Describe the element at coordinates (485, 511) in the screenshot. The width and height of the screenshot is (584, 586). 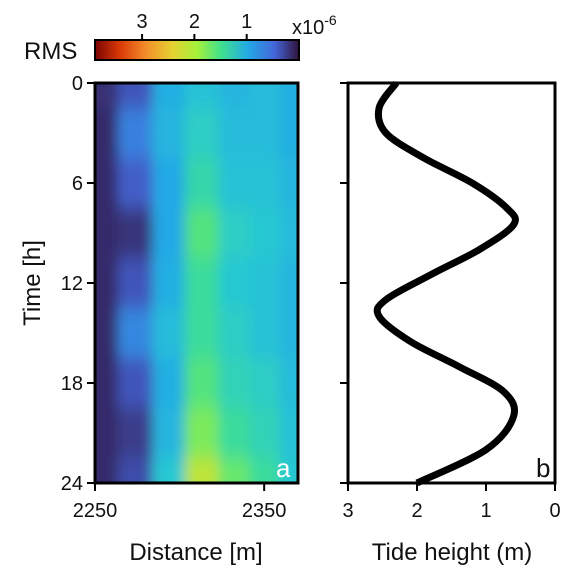
I see `x-tick-label-b: 1` at that location.